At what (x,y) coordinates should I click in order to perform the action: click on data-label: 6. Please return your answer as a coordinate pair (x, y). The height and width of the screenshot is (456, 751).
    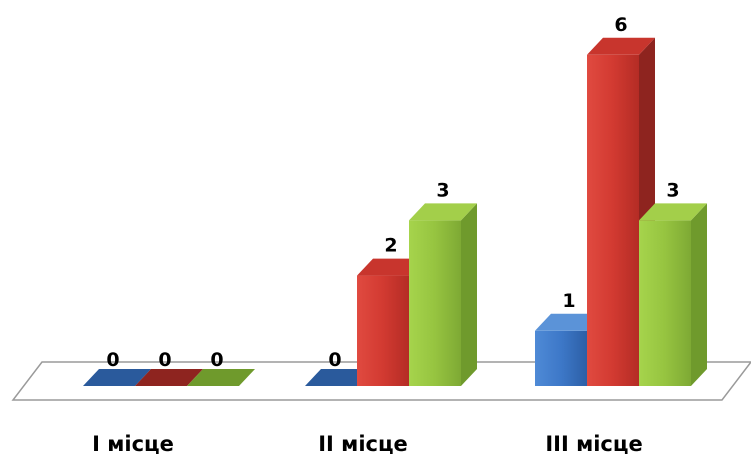
    Looking at the image, I should click on (620, 25).